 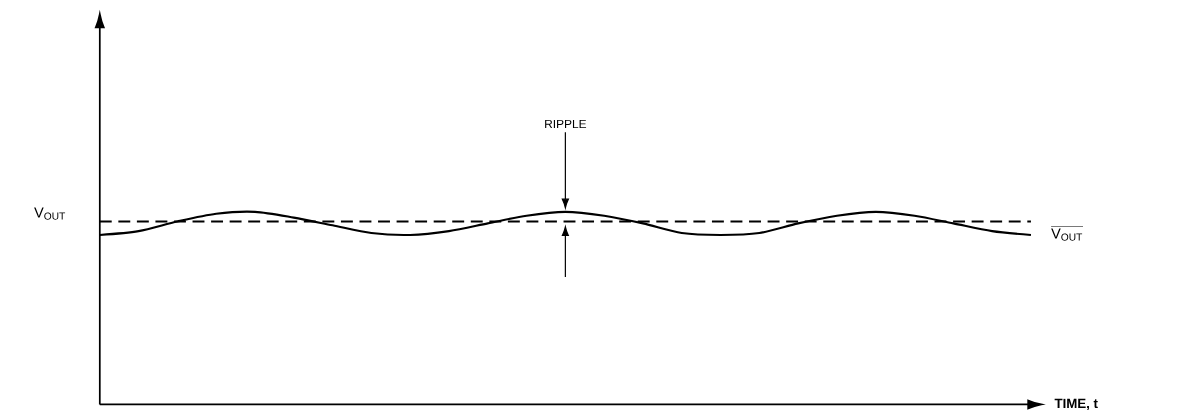 What do you see at coordinates (1067, 234) in the screenshot?
I see `legend-label: V$_{OUT}$` at bounding box center [1067, 234].